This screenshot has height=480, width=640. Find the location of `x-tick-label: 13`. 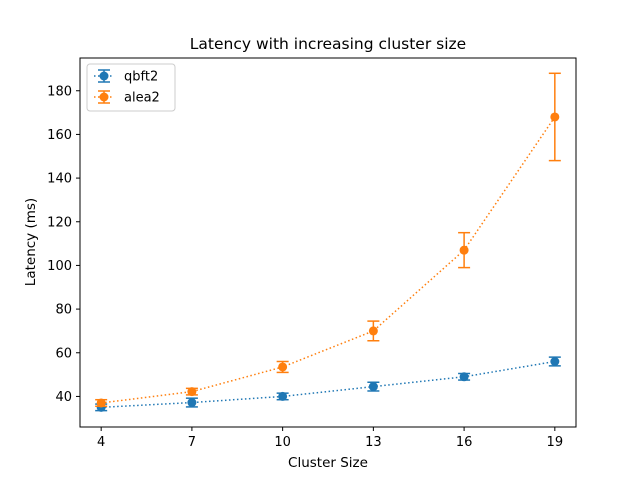

x-tick-label: 13 is located at coordinates (373, 442).